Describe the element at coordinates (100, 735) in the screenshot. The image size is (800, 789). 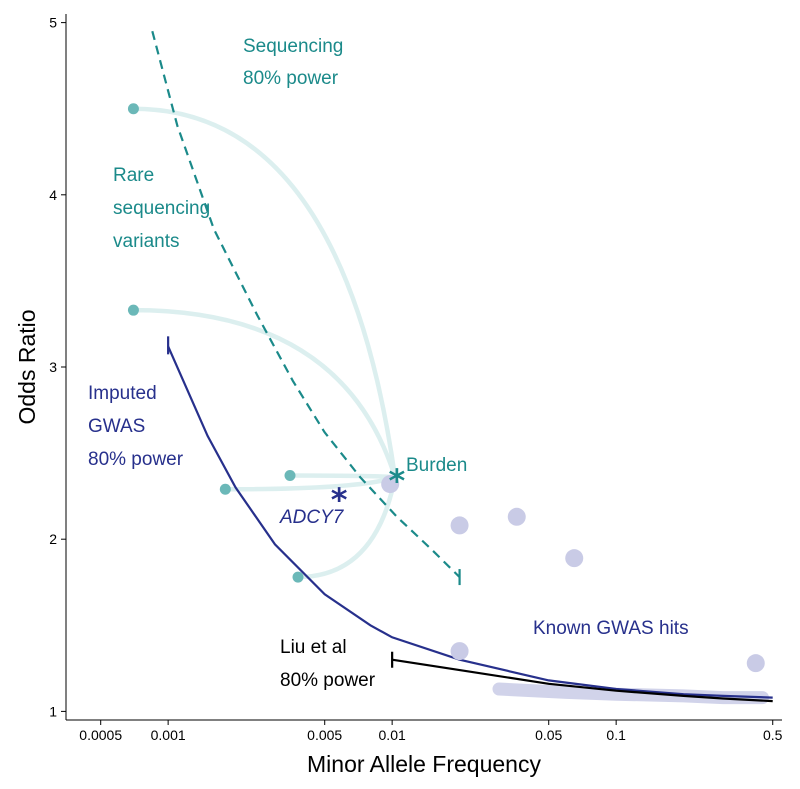
I see `x-tick-label-1: 0.0005` at that location.